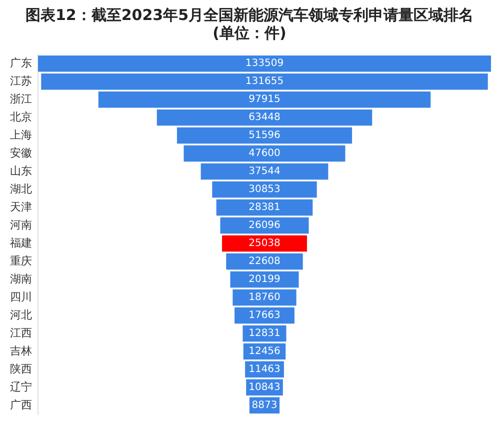  I want to click on category-label: 广东, so click(21, 63).